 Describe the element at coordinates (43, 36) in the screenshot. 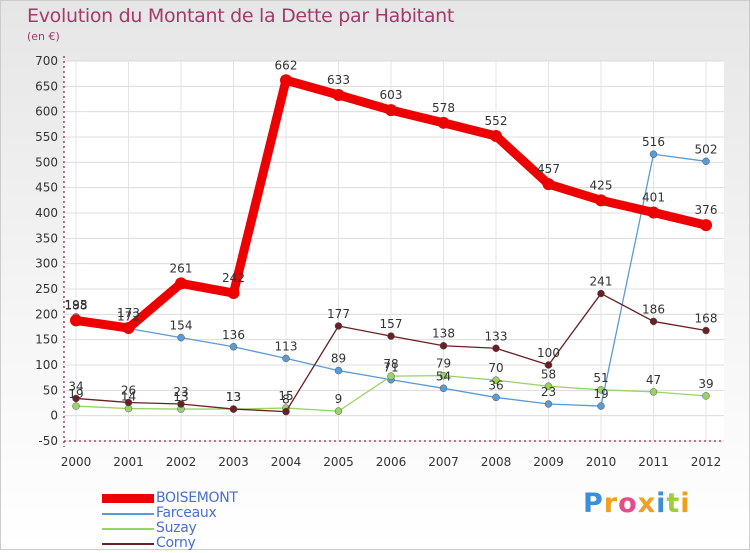

I see `chart-unit-label: (en €)` at that location.